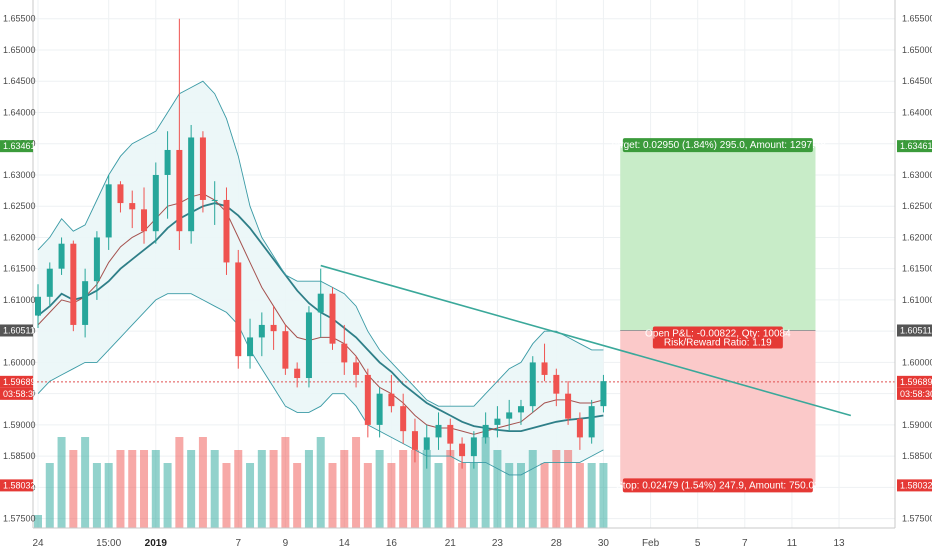 This screenshot has height=550, width=932. I want to click on entry-price-tag-left, so click(16, 330).